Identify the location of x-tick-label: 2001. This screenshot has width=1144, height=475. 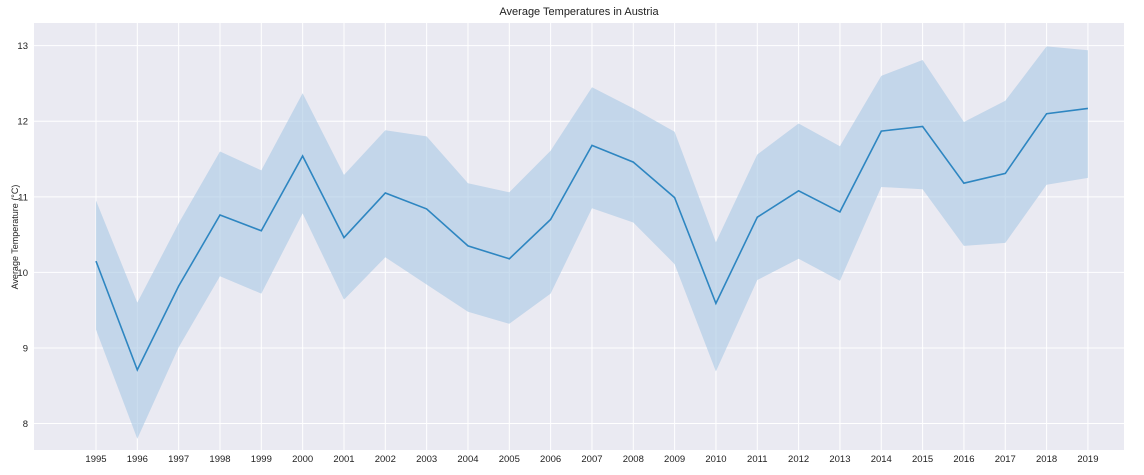
(343, 459).